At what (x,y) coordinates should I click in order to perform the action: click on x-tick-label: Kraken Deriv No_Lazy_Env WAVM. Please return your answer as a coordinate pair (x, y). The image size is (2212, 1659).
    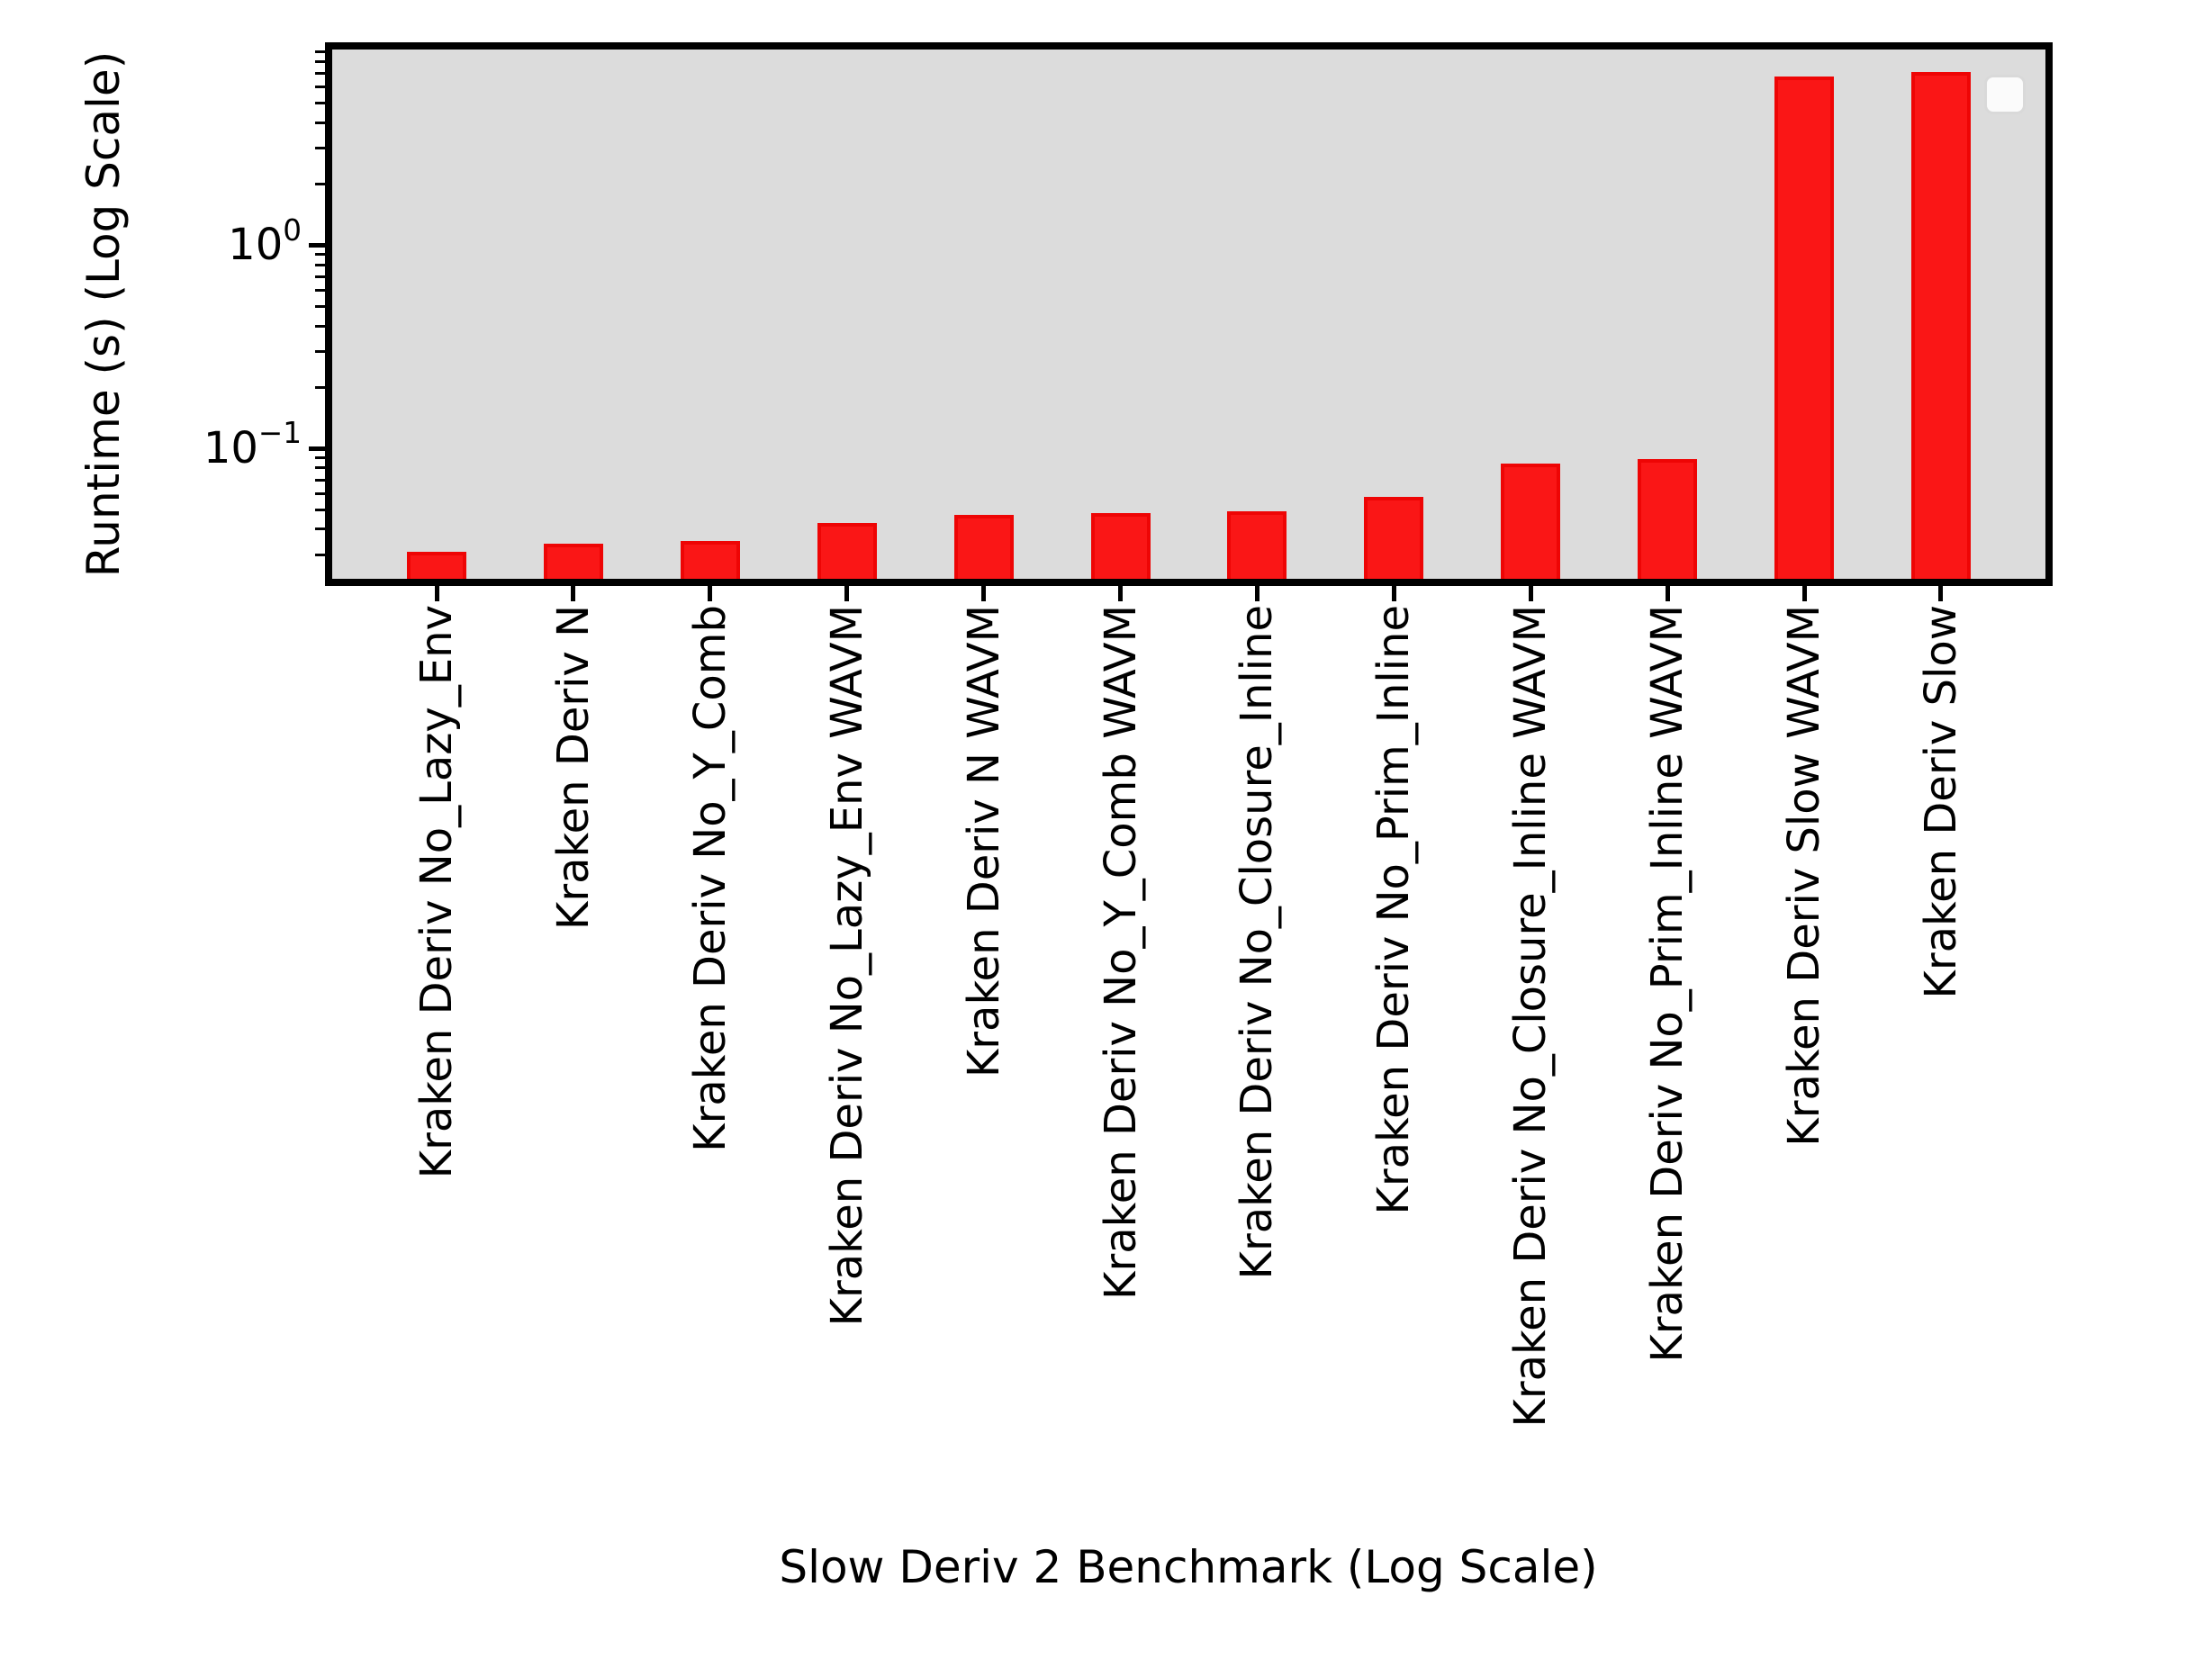
    Looking at the image, I should click on (846, 966).